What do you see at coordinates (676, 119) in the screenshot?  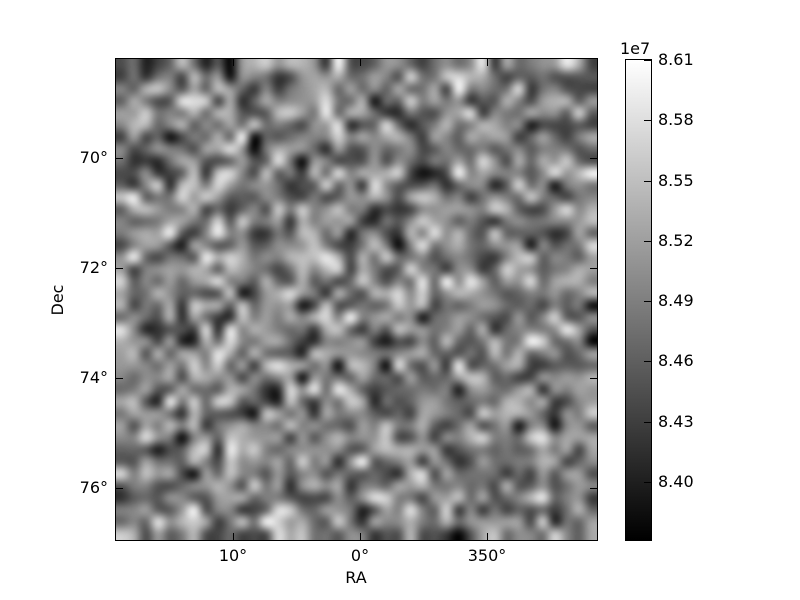 I see `colorbar-tick-label: 8.58` at bounding box center [676, 119].